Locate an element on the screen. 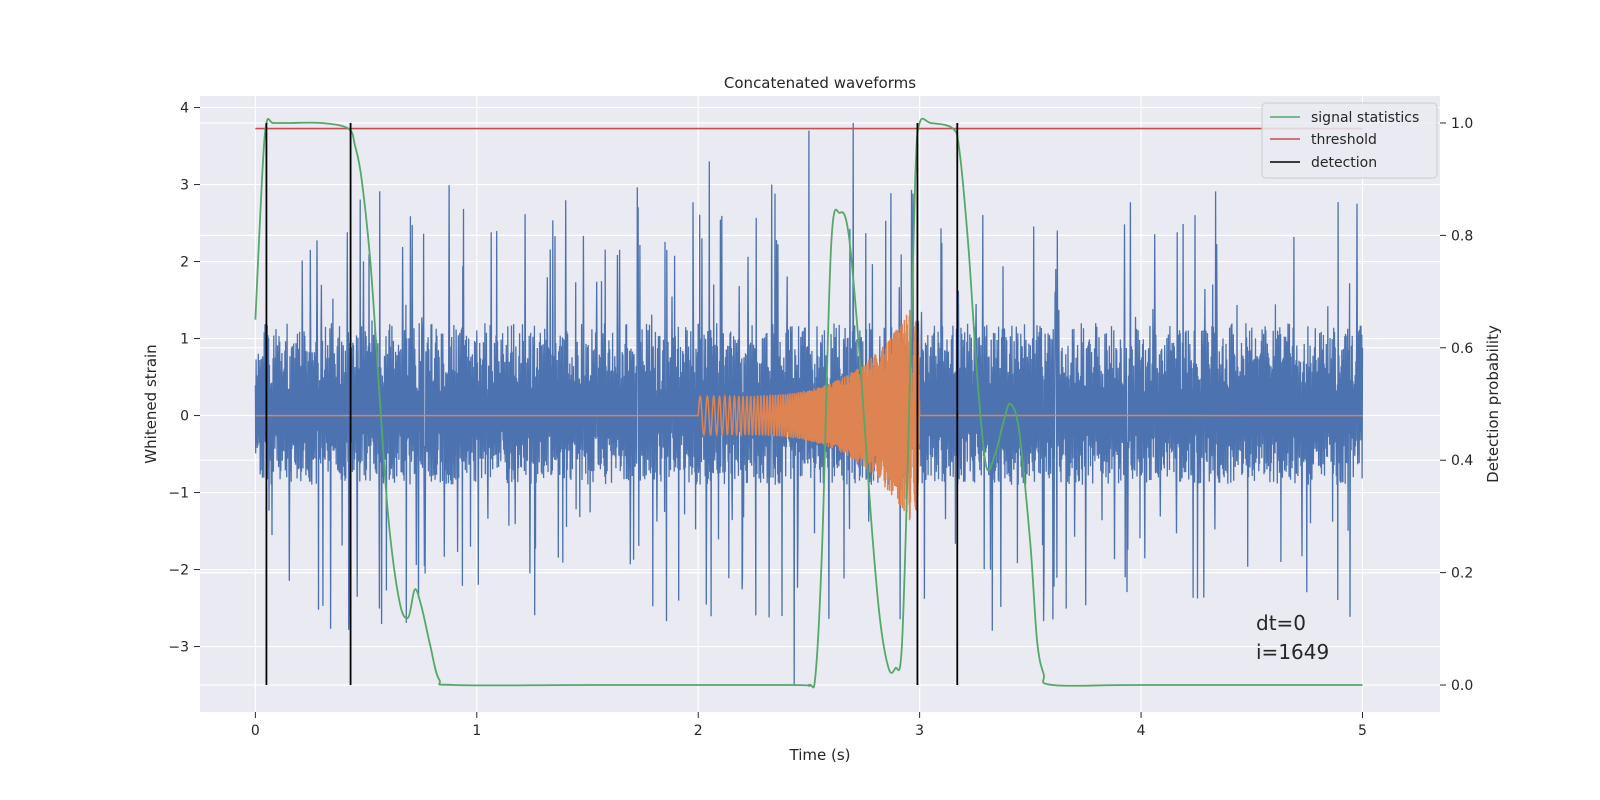 This screenshot has width=1600, height=800. x-tick-label: 4 is located at coordinates (1141, 731).